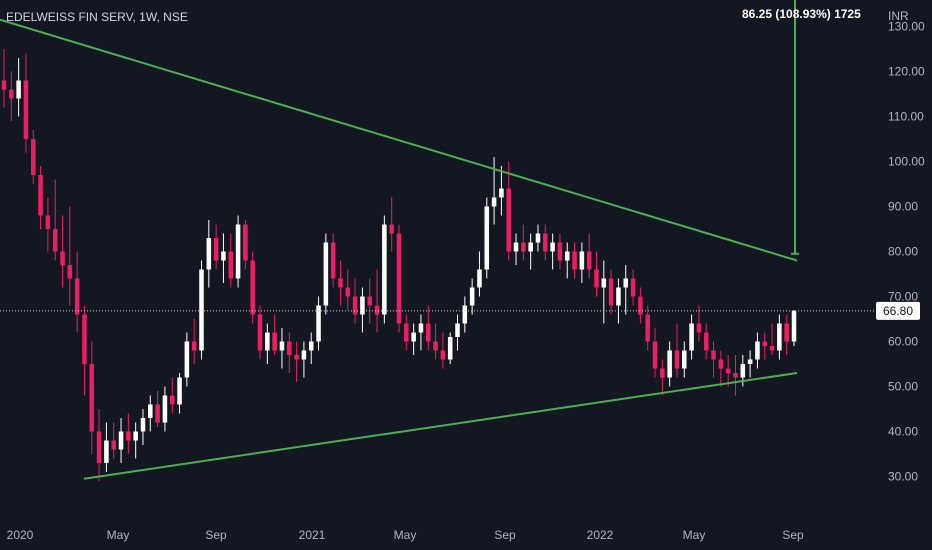  What do you see at coordinates (903, 477) in the screenshot?
I see `y-tick-label: 30.00` at bounding box center [903, 477].